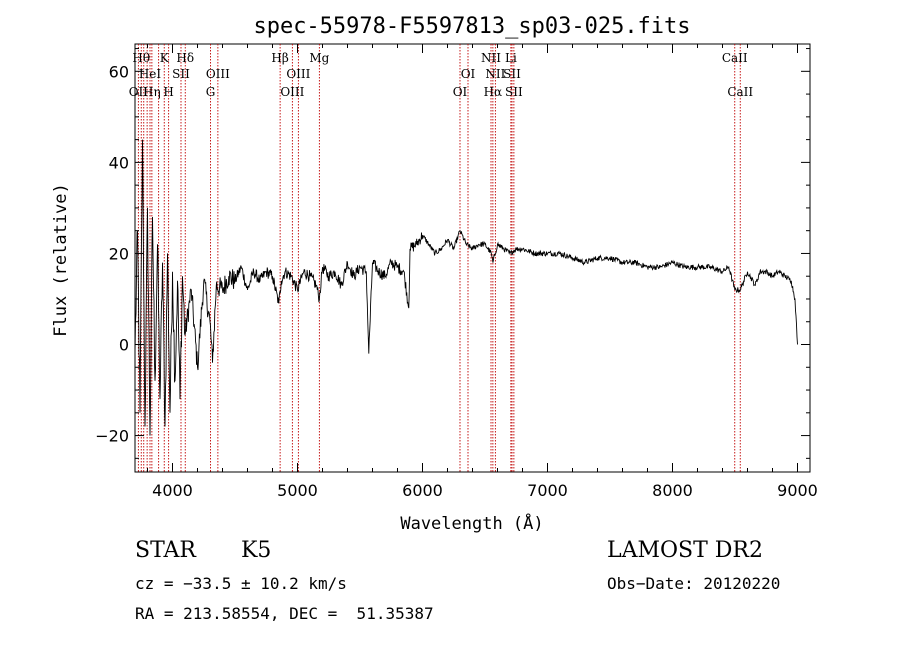 The width and height of the screenshot is (900, 649). What do you see at coordinates (211, 92) in the screenshot?
I see `line-marker-label: G` at bounding box center [211, 92].